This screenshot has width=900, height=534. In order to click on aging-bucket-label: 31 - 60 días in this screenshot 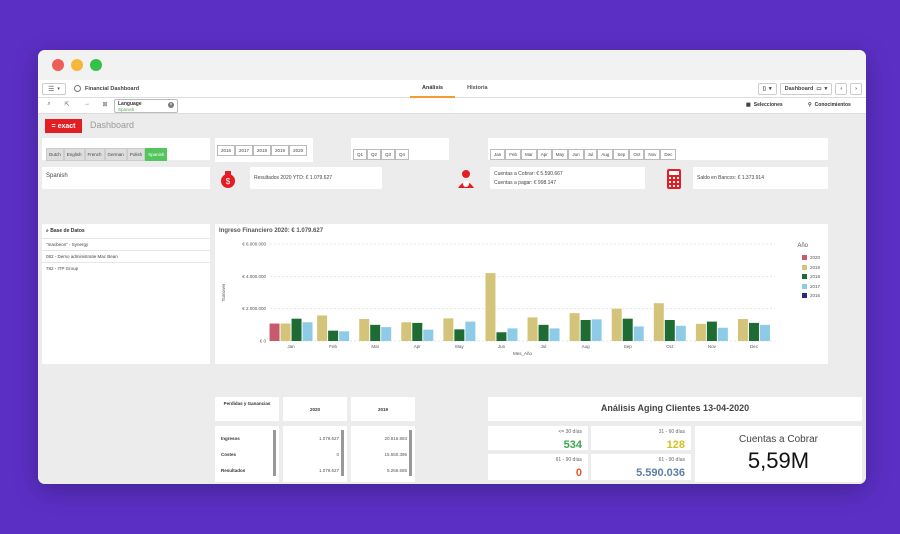, I will do `click(671, 432)`.